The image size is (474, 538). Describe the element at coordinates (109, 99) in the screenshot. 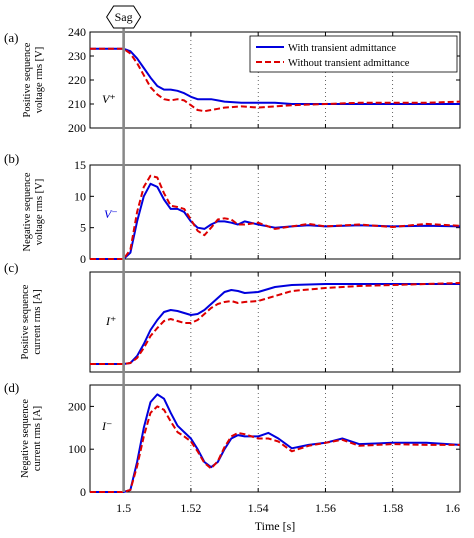

I see `quantity-annotation: V⁺` at that location.